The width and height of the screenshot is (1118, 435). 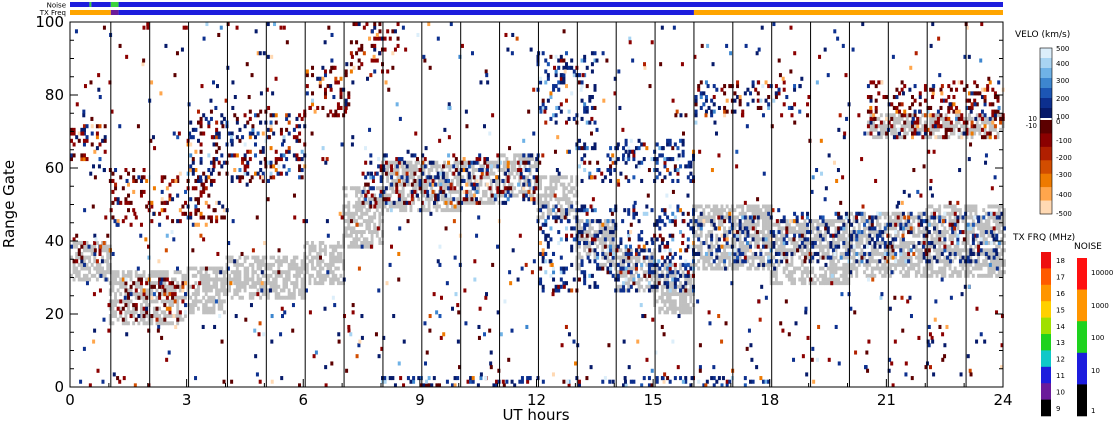 I want to click on status-bar-segment, so click(x=406, y=12).